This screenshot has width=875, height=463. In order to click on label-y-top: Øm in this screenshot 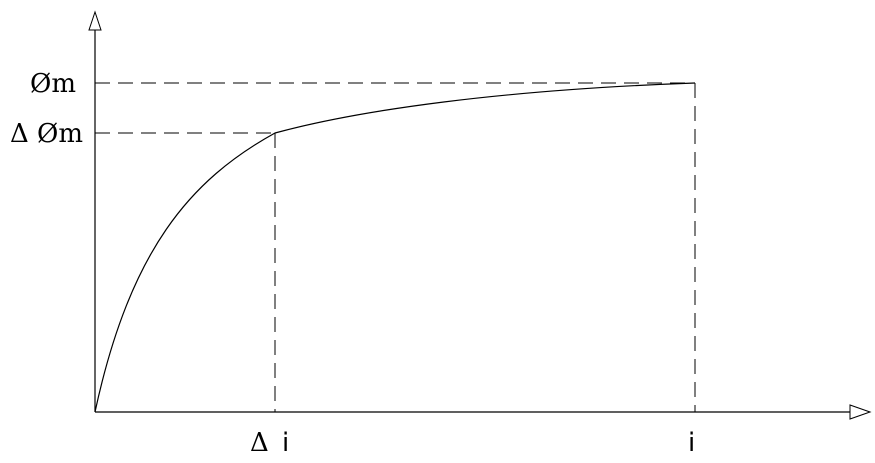, I will do `click(53, 84)`.